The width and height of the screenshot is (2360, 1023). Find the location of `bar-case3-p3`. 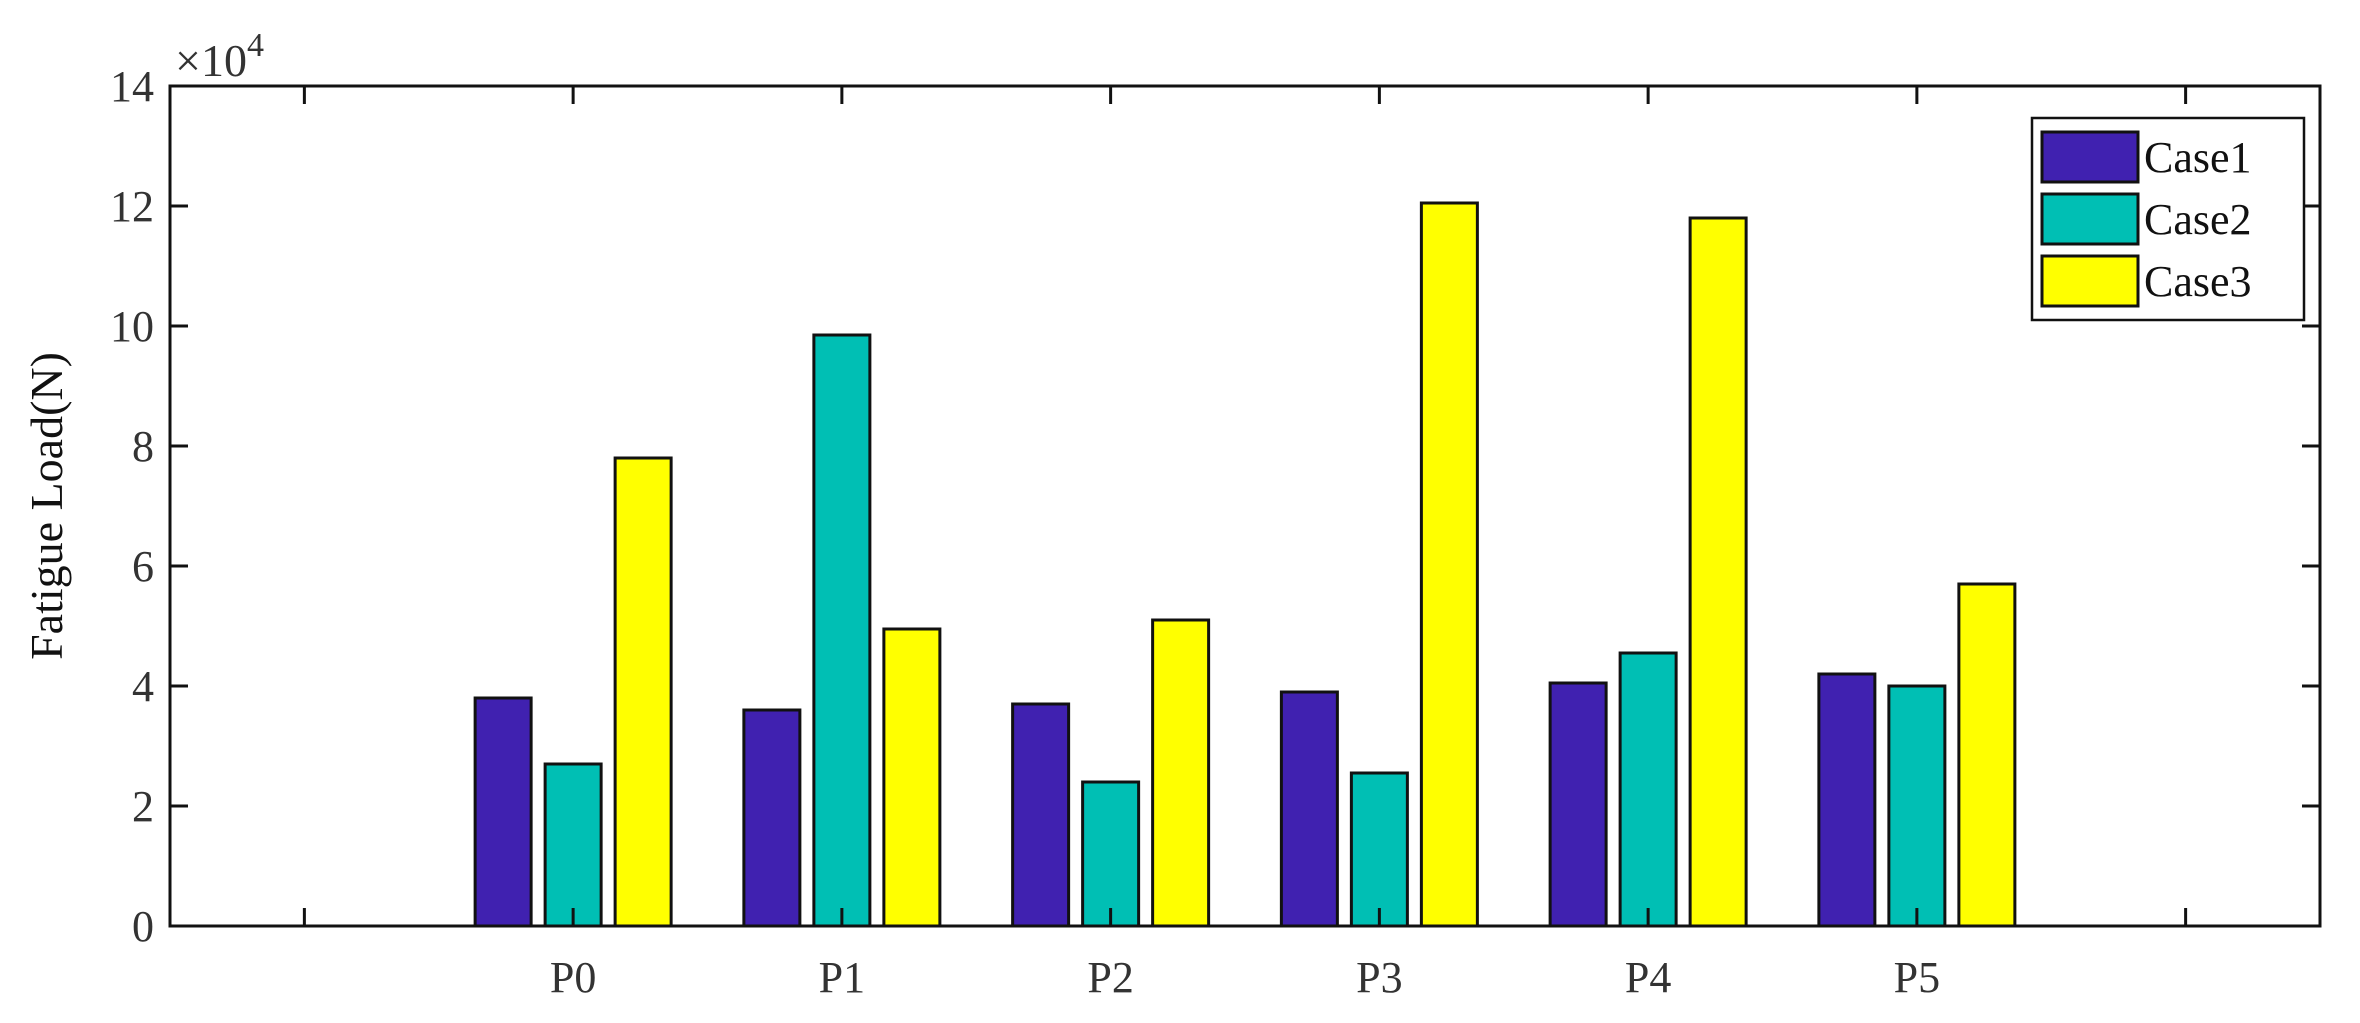

bar-case3-p3 is located at coordinates (1449, 564).